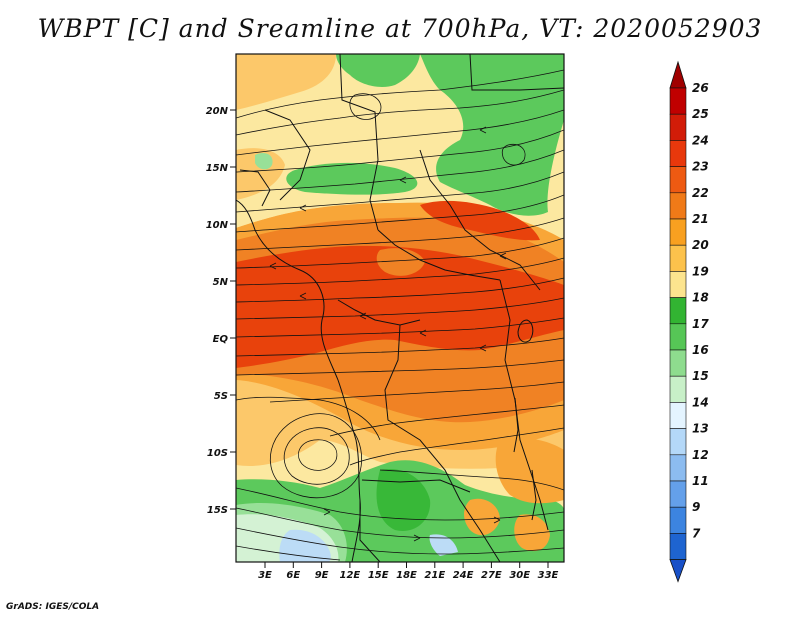 Image resolution: width=800 pixels, height=618 pixels. I want to click on colorbar-label: 21, so click(700, 219).